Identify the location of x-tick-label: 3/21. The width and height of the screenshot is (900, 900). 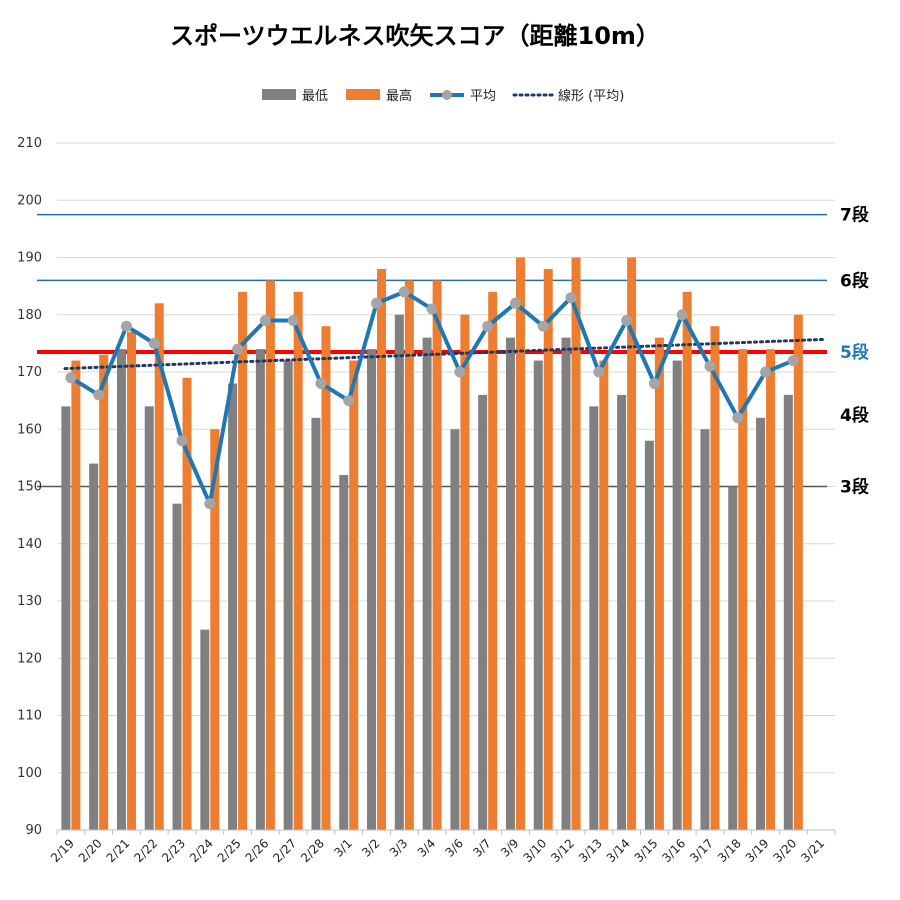
(812, 850).